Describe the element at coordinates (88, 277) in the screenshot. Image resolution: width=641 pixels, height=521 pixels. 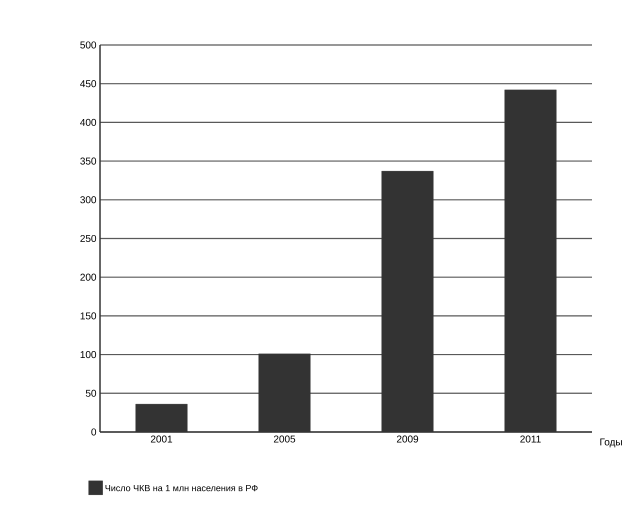
I see `y-tick-label: 200` at that location.